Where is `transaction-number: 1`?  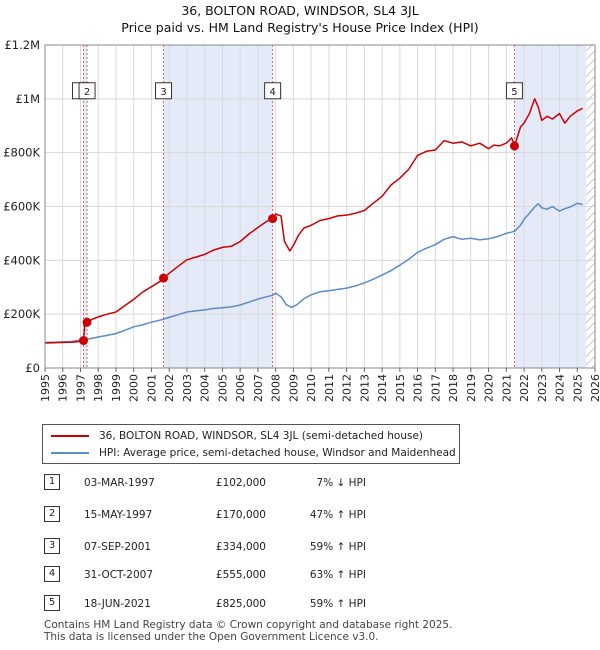
transaction-number: 1 is located at coordinates (52, 482).